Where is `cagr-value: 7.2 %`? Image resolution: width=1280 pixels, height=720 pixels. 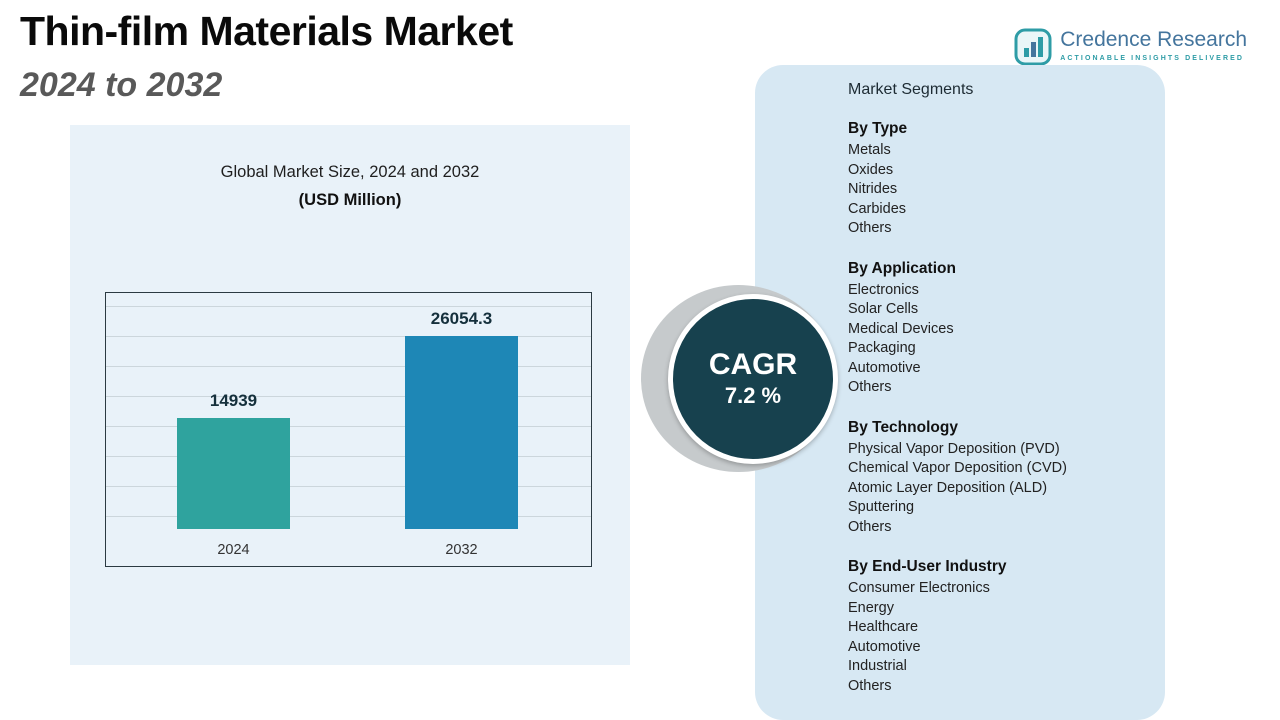
cagr-value: 7.2 % is located at coordinates (753, 395).